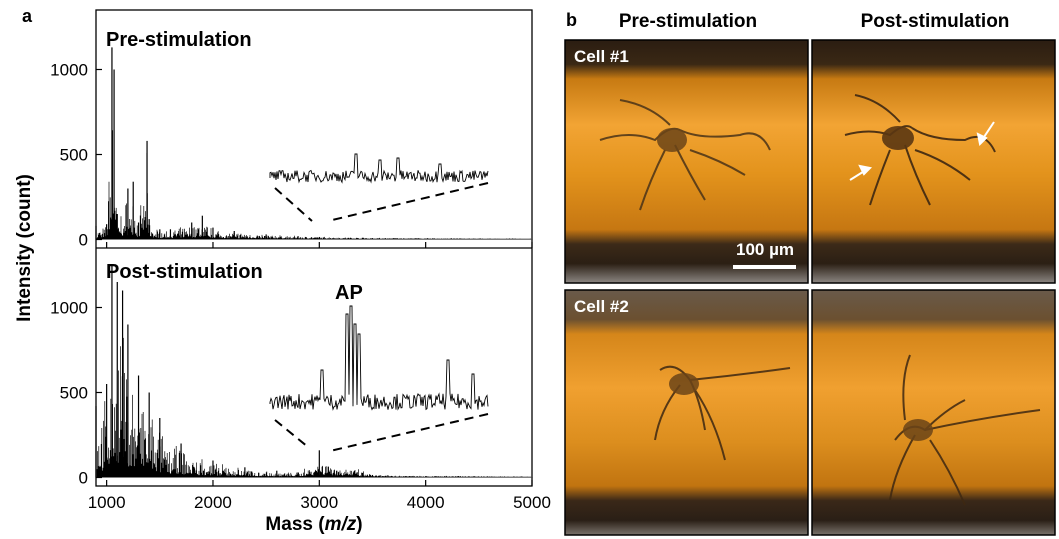  I want to click on ytick-bottom-label-2: 1000, so click(69, 308).